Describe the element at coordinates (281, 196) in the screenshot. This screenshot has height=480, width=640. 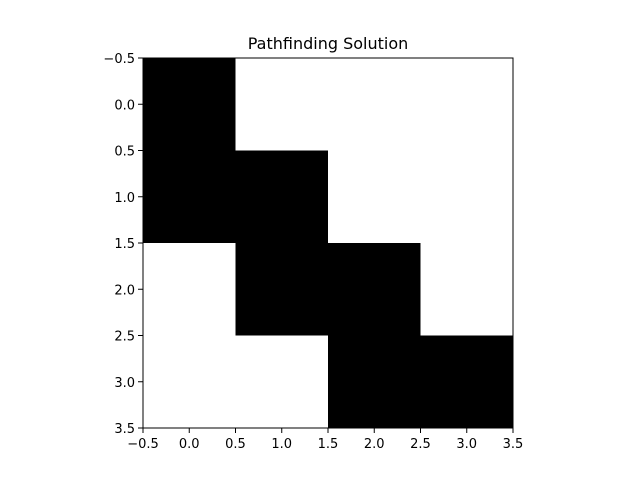
I see `heatmap-cell-r1-c1` at that location.